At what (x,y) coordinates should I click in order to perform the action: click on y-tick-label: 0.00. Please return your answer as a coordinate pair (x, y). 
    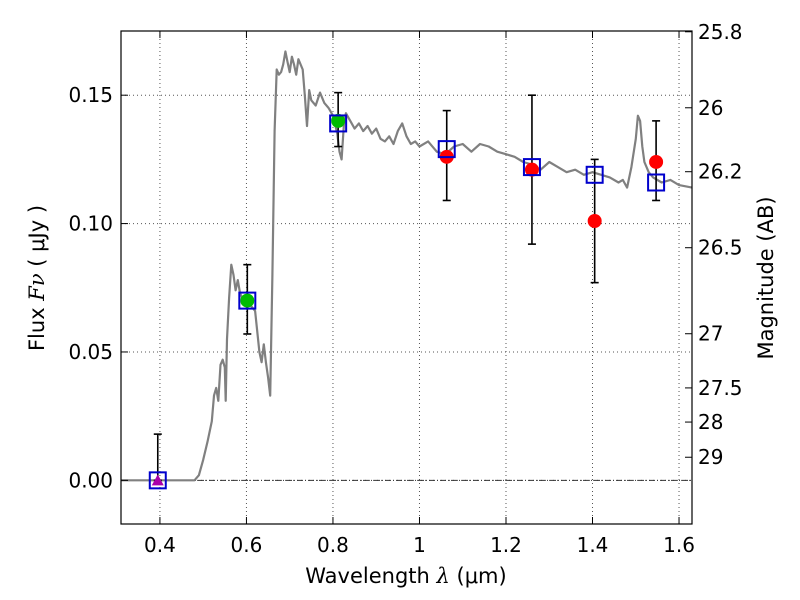
    Looking at the image, I should click on (90, 480).